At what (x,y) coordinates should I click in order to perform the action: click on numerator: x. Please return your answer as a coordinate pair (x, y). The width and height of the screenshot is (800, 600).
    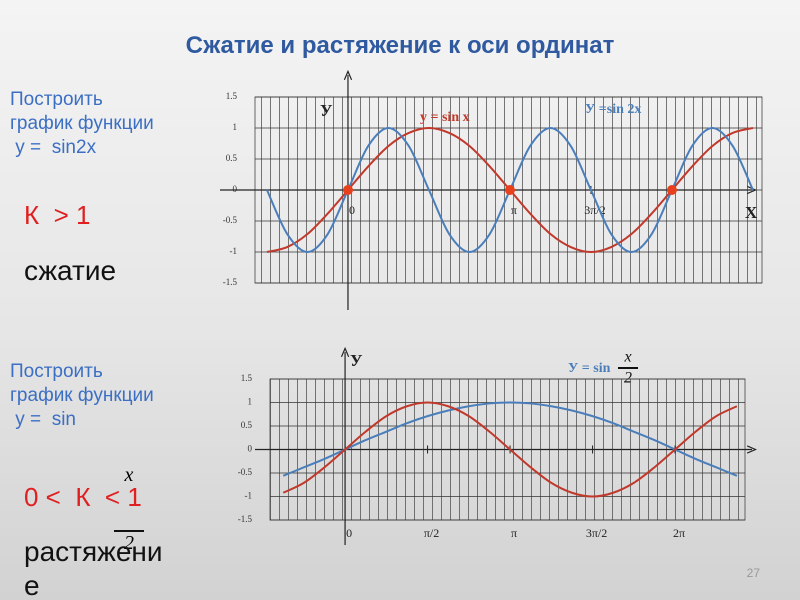
    Looking at the image, I should click on (129, 475).